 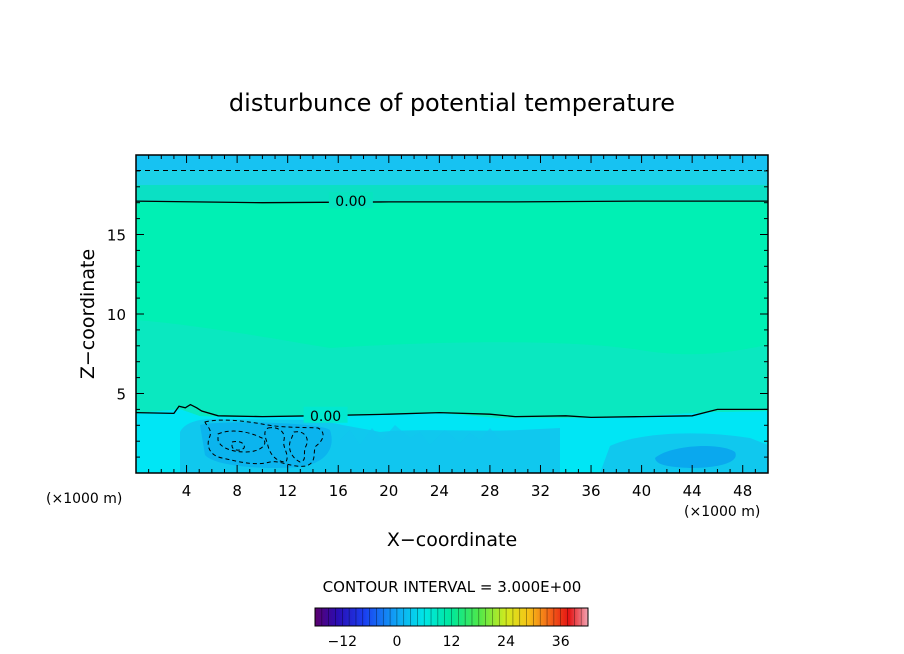 What do you see at coordinates (452, 369) in the screenshot?
I see `field-mid-light` at bounding box center [452, 369].